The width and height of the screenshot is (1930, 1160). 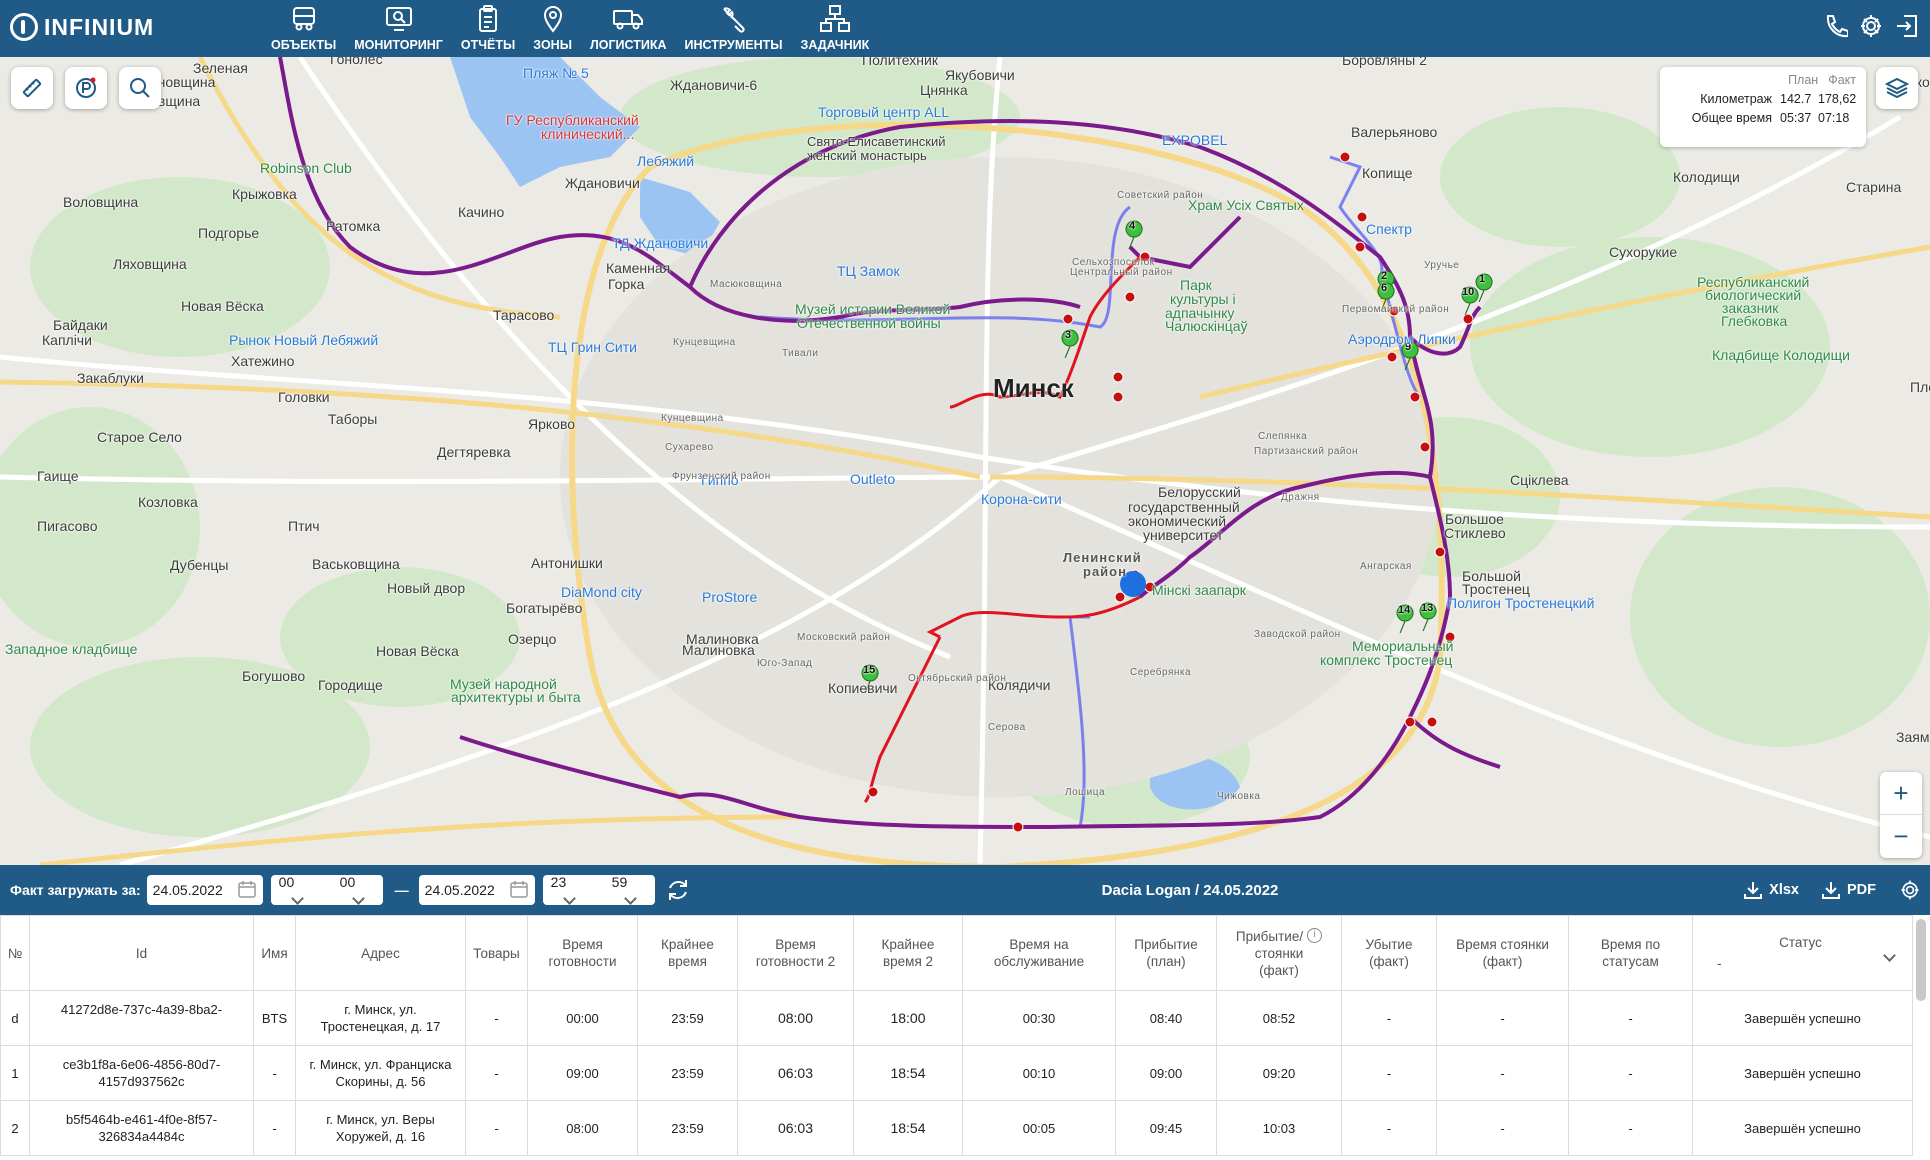 What do you see at coordinates (1630, 1128) in the screenshot?
I see `cell-status-time: -` at bounding box center [1630, 1128].